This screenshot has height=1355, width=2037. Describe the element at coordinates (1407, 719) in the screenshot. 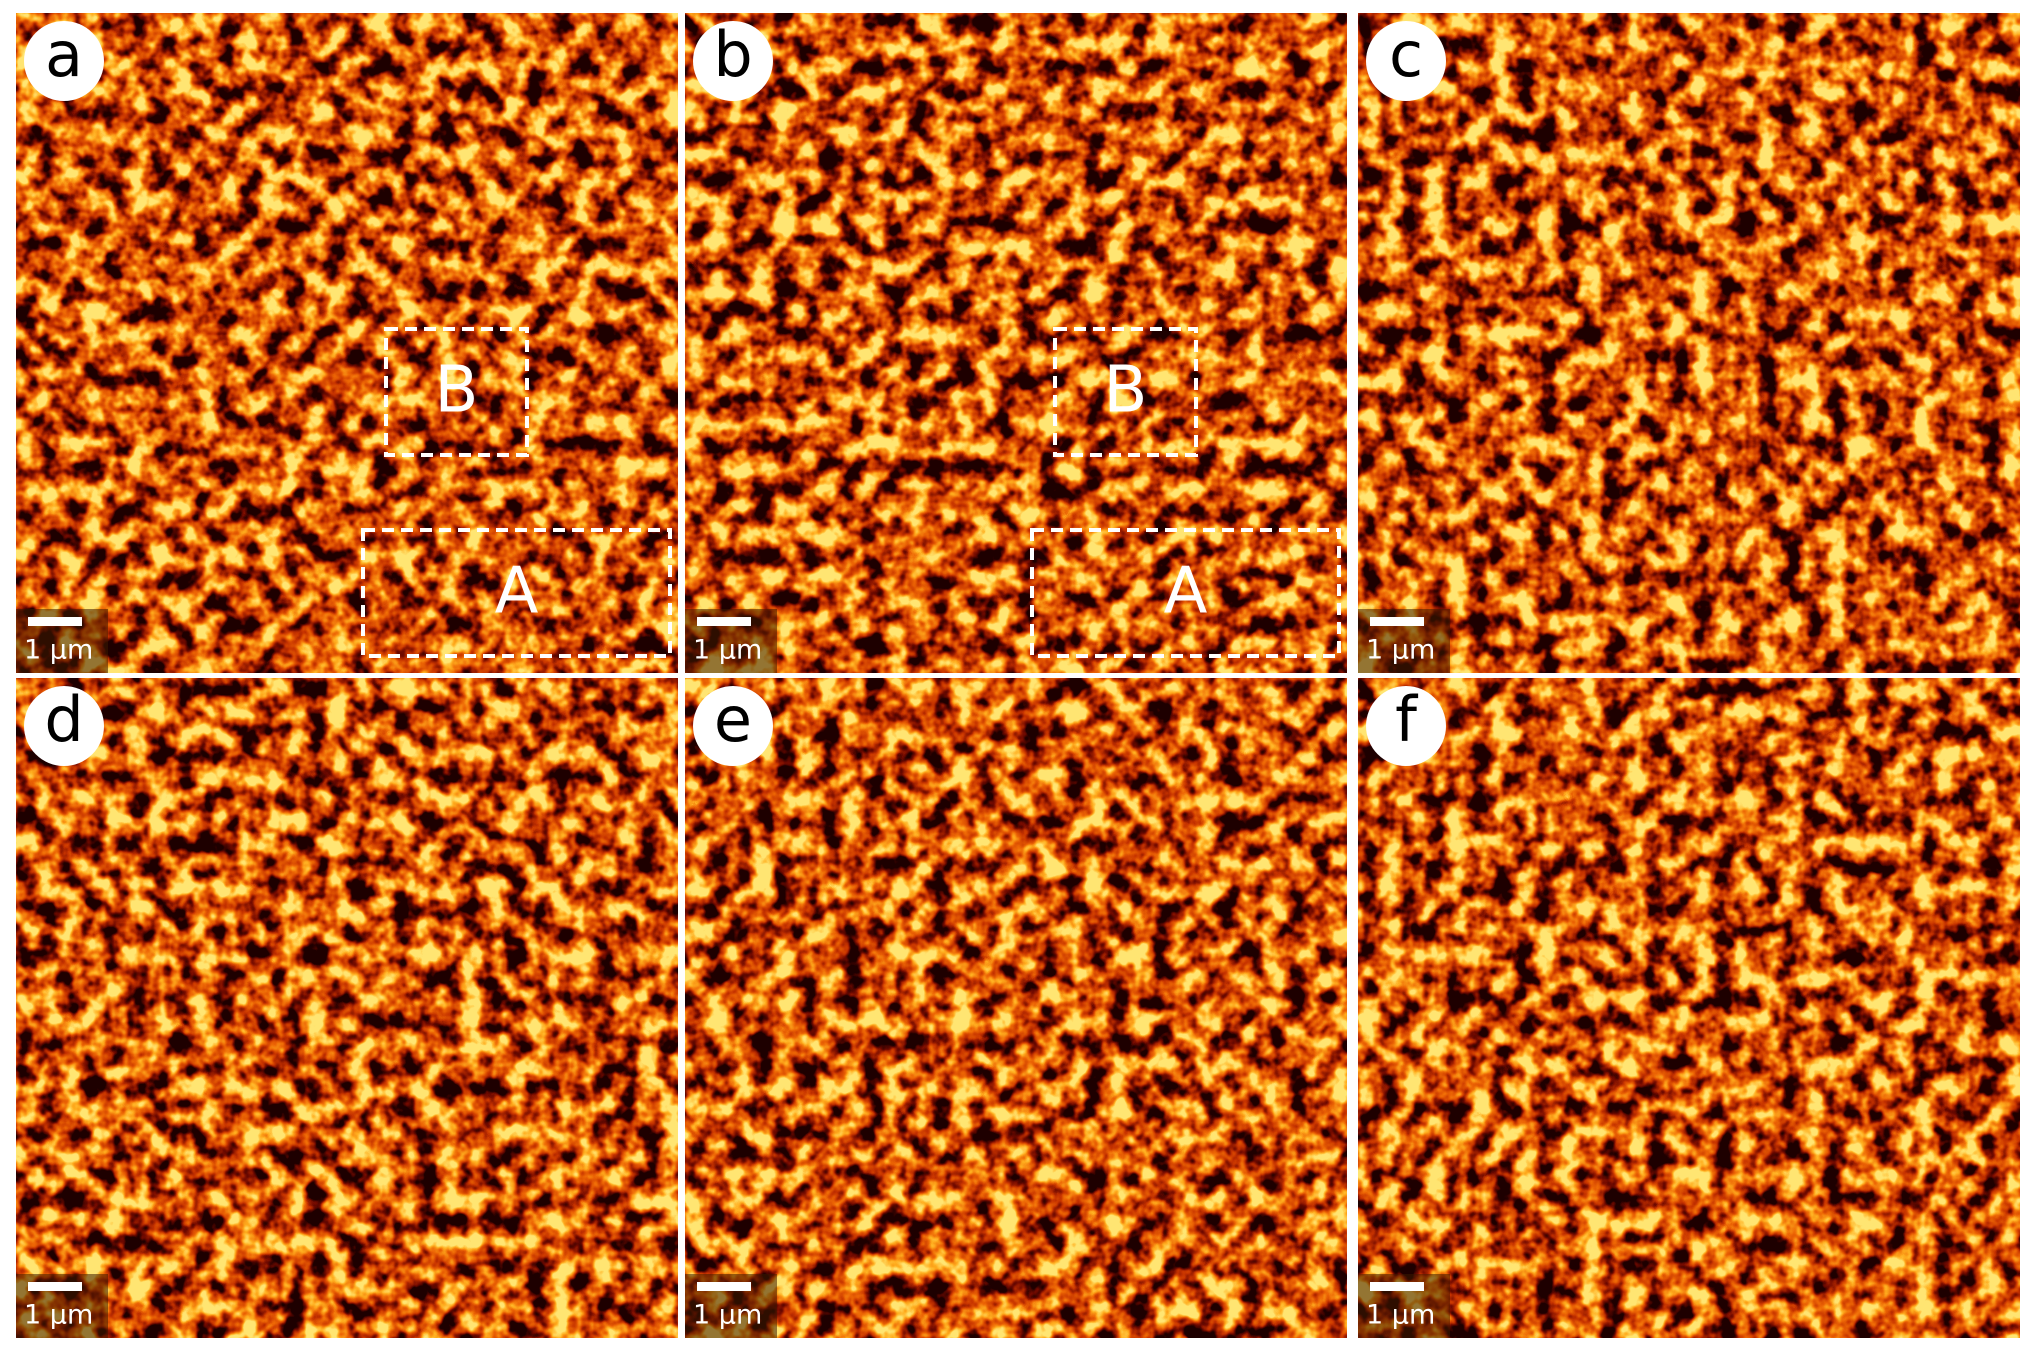

I see `panel-label: f` at that location.